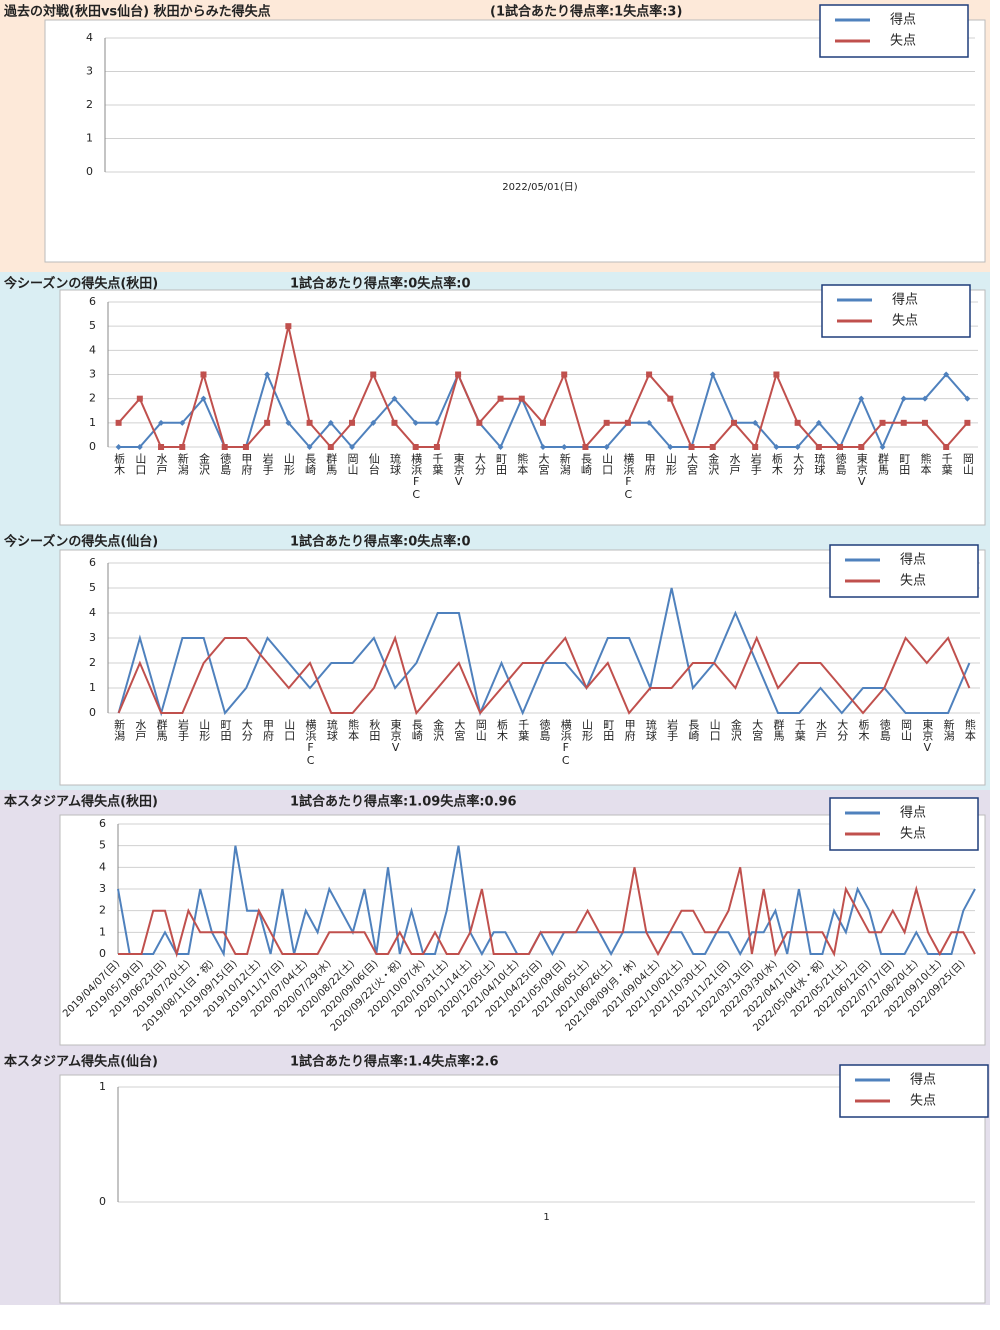  I want to click on x-tick-label: 琉球, so click(819, 463).